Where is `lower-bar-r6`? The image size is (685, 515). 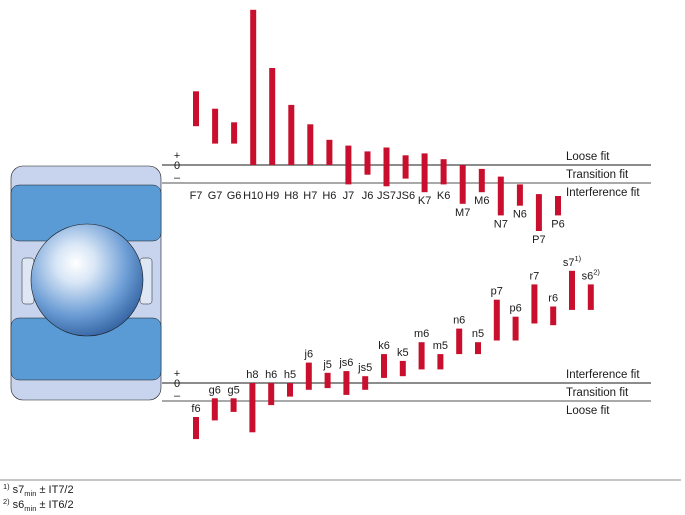 lower-bar-r6 is located at coordinates (553, 316).